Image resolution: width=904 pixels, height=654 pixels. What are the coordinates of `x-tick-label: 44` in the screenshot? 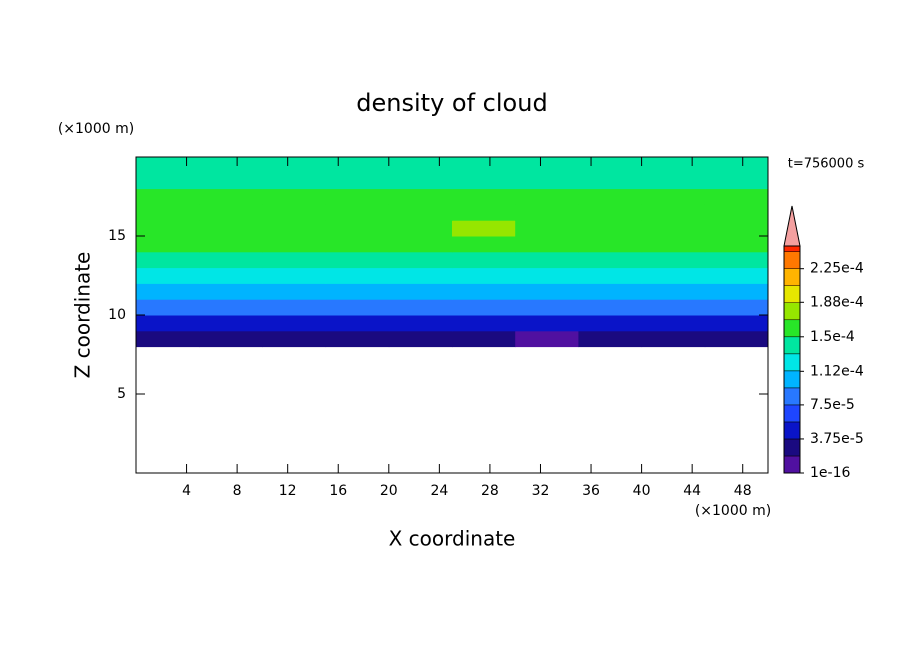 It's located at (692, 491).